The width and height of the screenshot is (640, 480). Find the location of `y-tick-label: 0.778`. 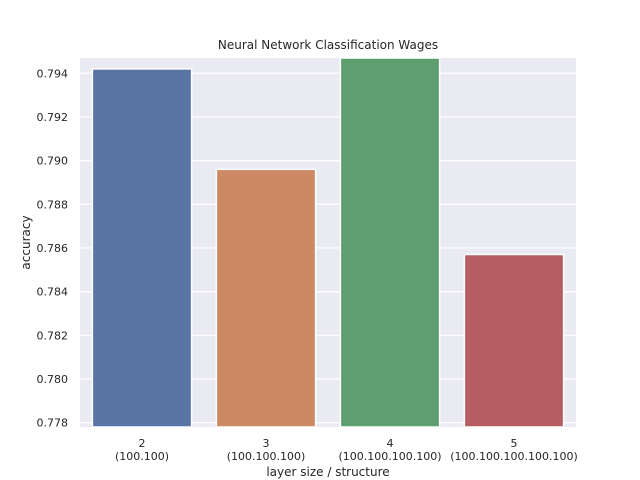

y-tick-label: 0.778 is located at coordinates (53, 423).